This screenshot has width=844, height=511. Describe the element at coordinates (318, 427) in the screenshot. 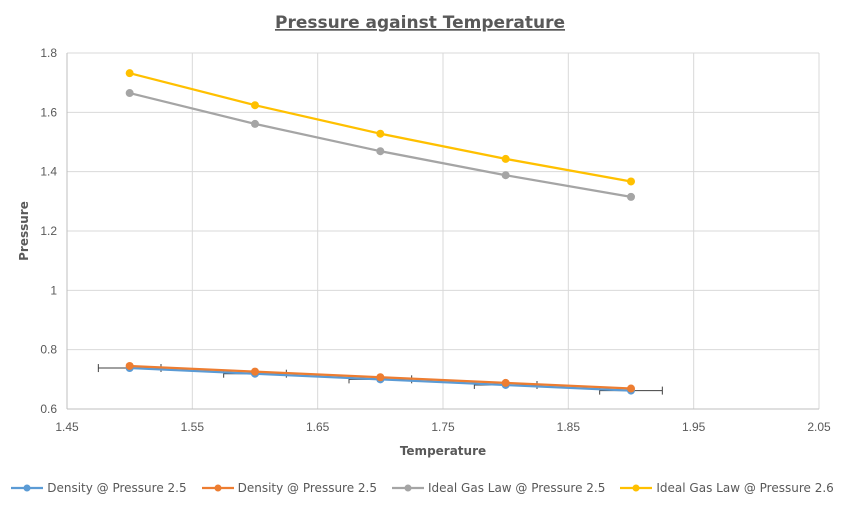

I see `x-tick-label: 1.65` at that location.